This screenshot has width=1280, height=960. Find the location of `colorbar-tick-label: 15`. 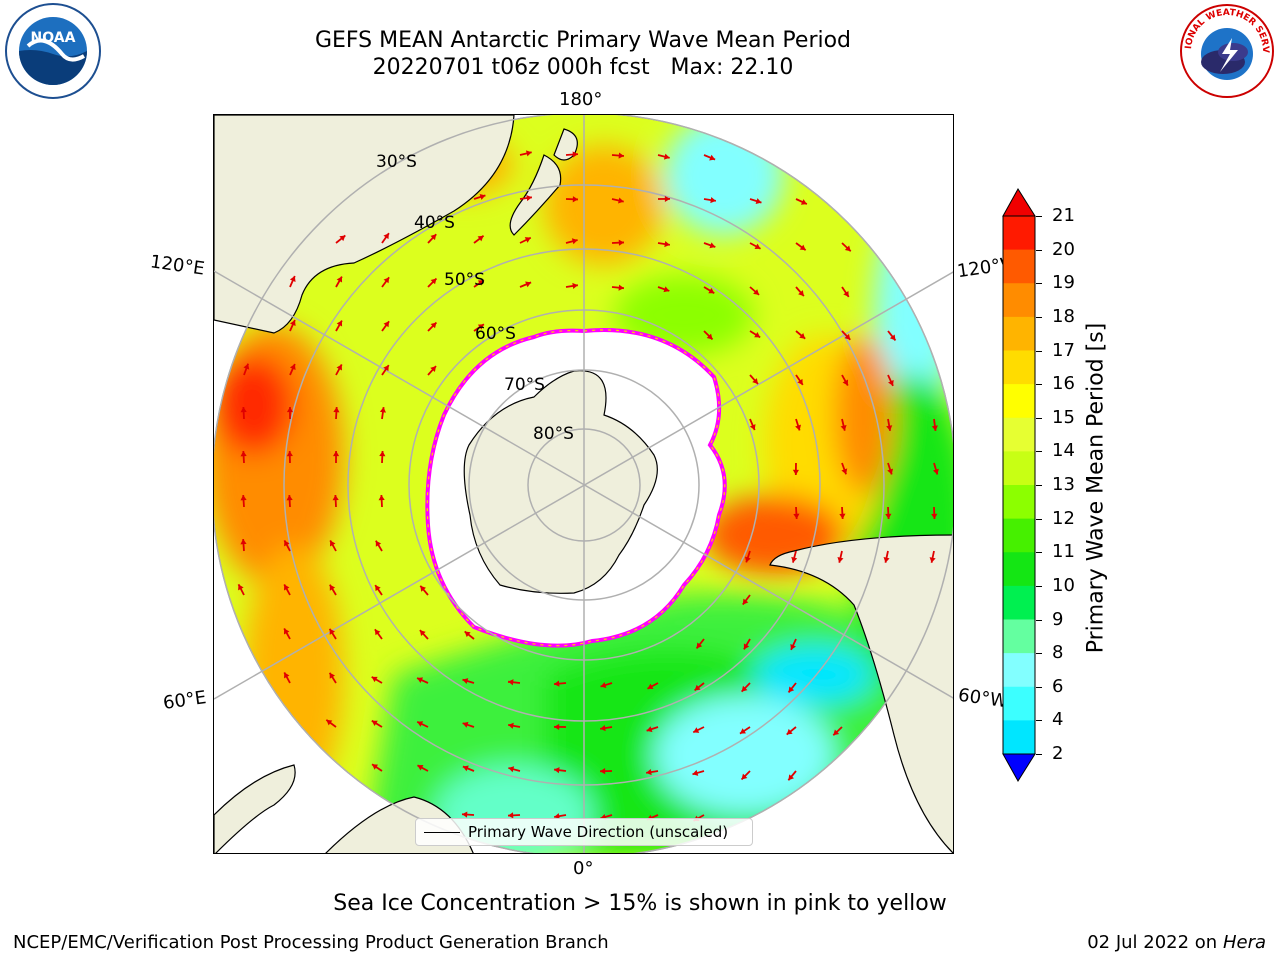

colorbar-tick-label: 15 is located at coordinates (1063, 417).